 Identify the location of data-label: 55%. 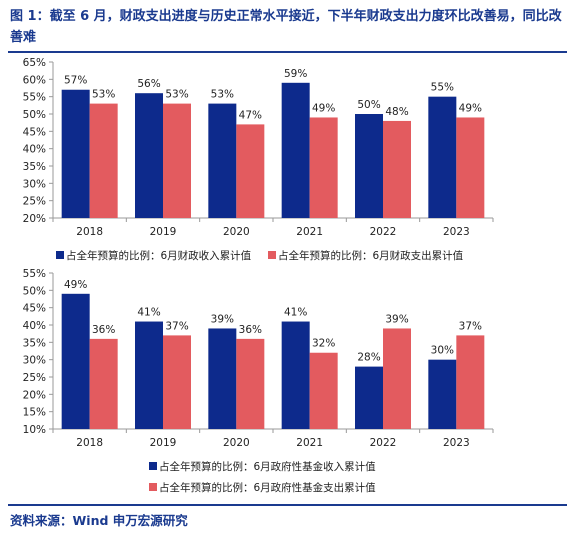
(442, 88).